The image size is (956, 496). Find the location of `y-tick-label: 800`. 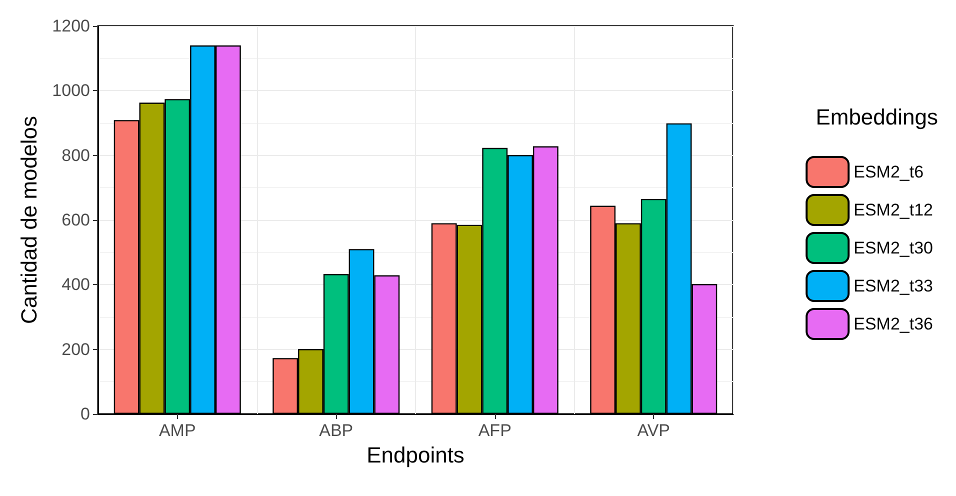

y-tick-label: 800 is located at coordinates (76, 155).